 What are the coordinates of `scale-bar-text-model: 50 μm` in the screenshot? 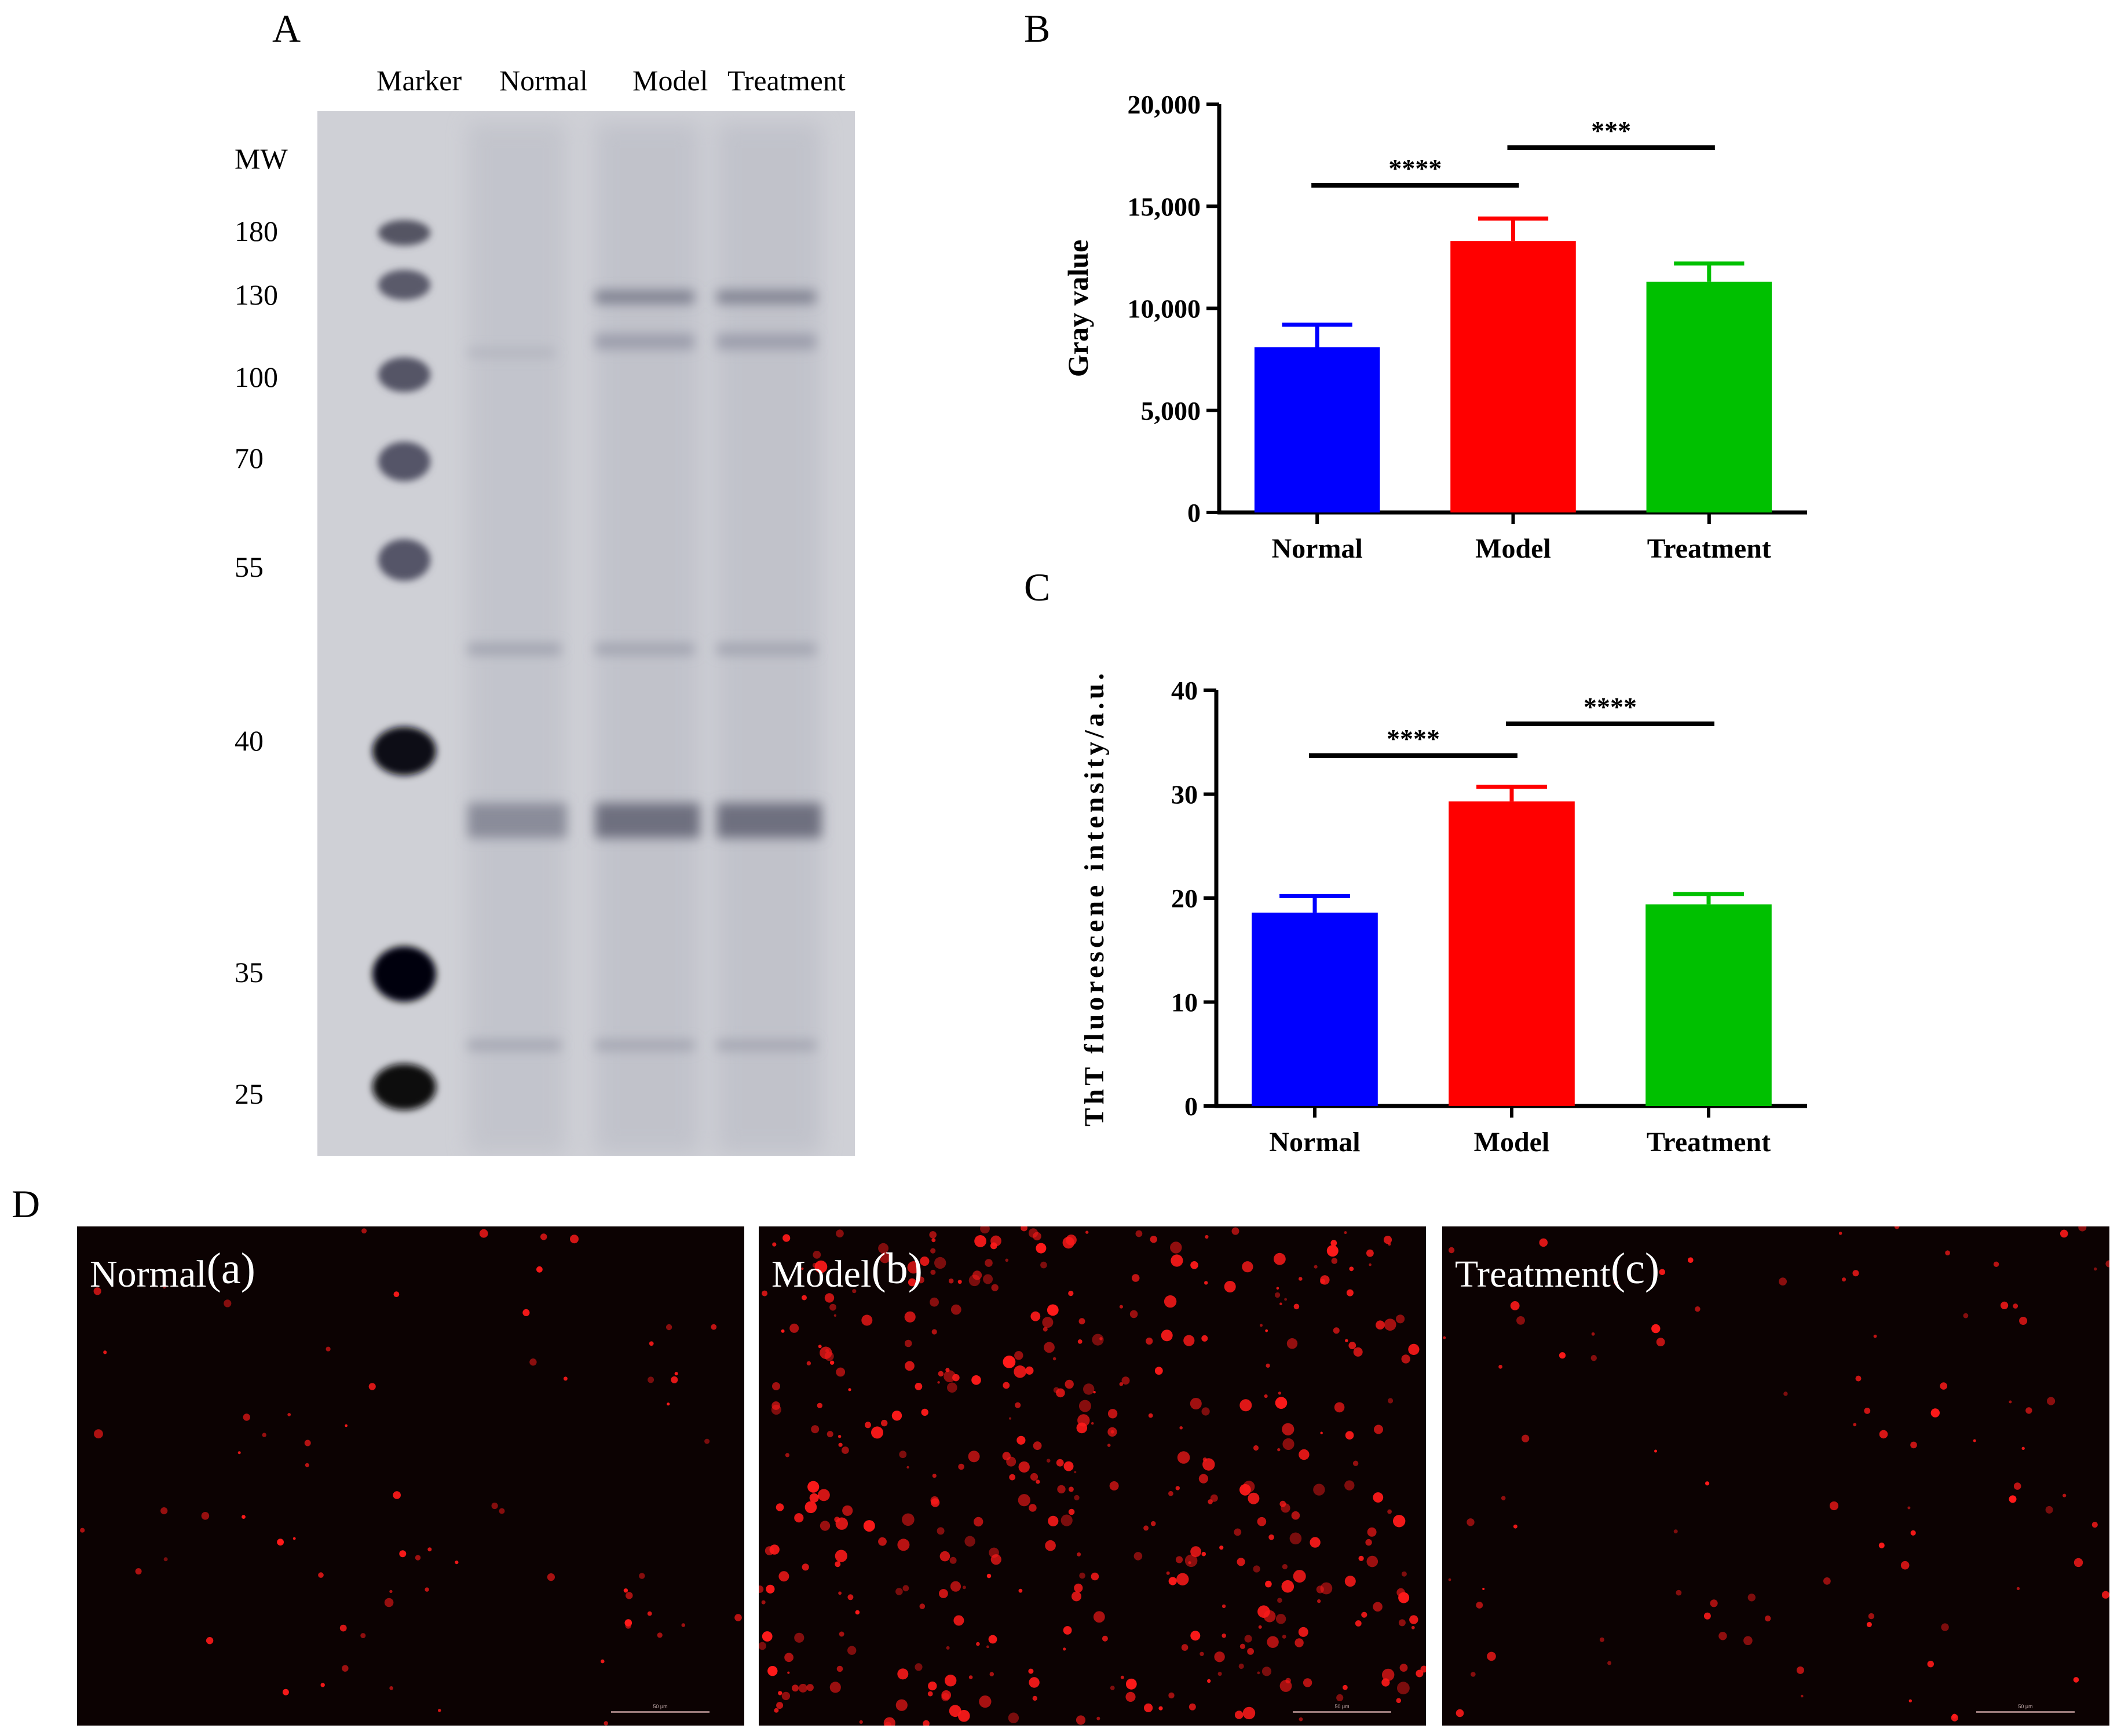 It's located at (1342, 1706).